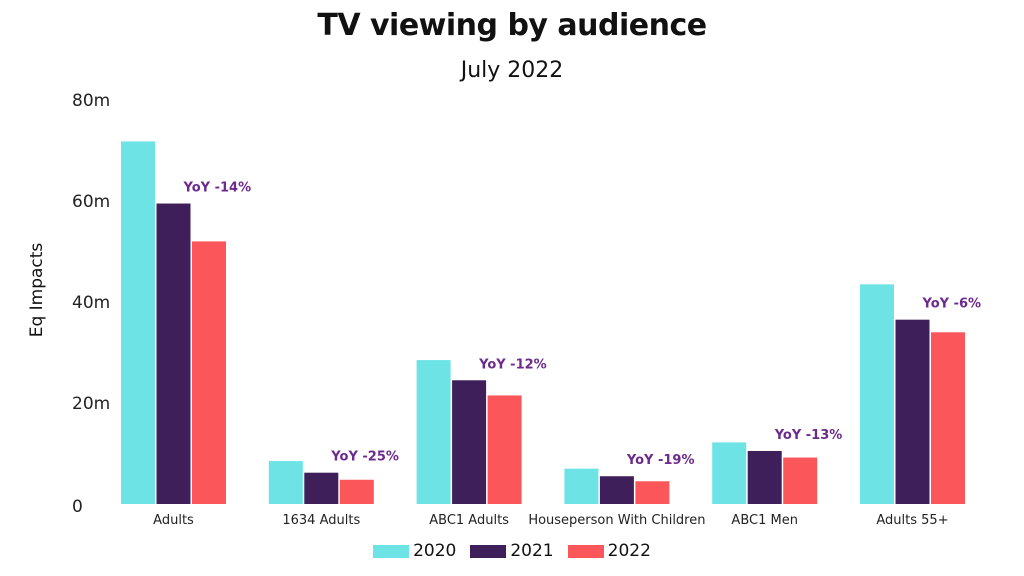  What do you see at coordinates (435, 551) in the screenshot?
I see `legend-label: 2020` at bounding box center [435, 551].